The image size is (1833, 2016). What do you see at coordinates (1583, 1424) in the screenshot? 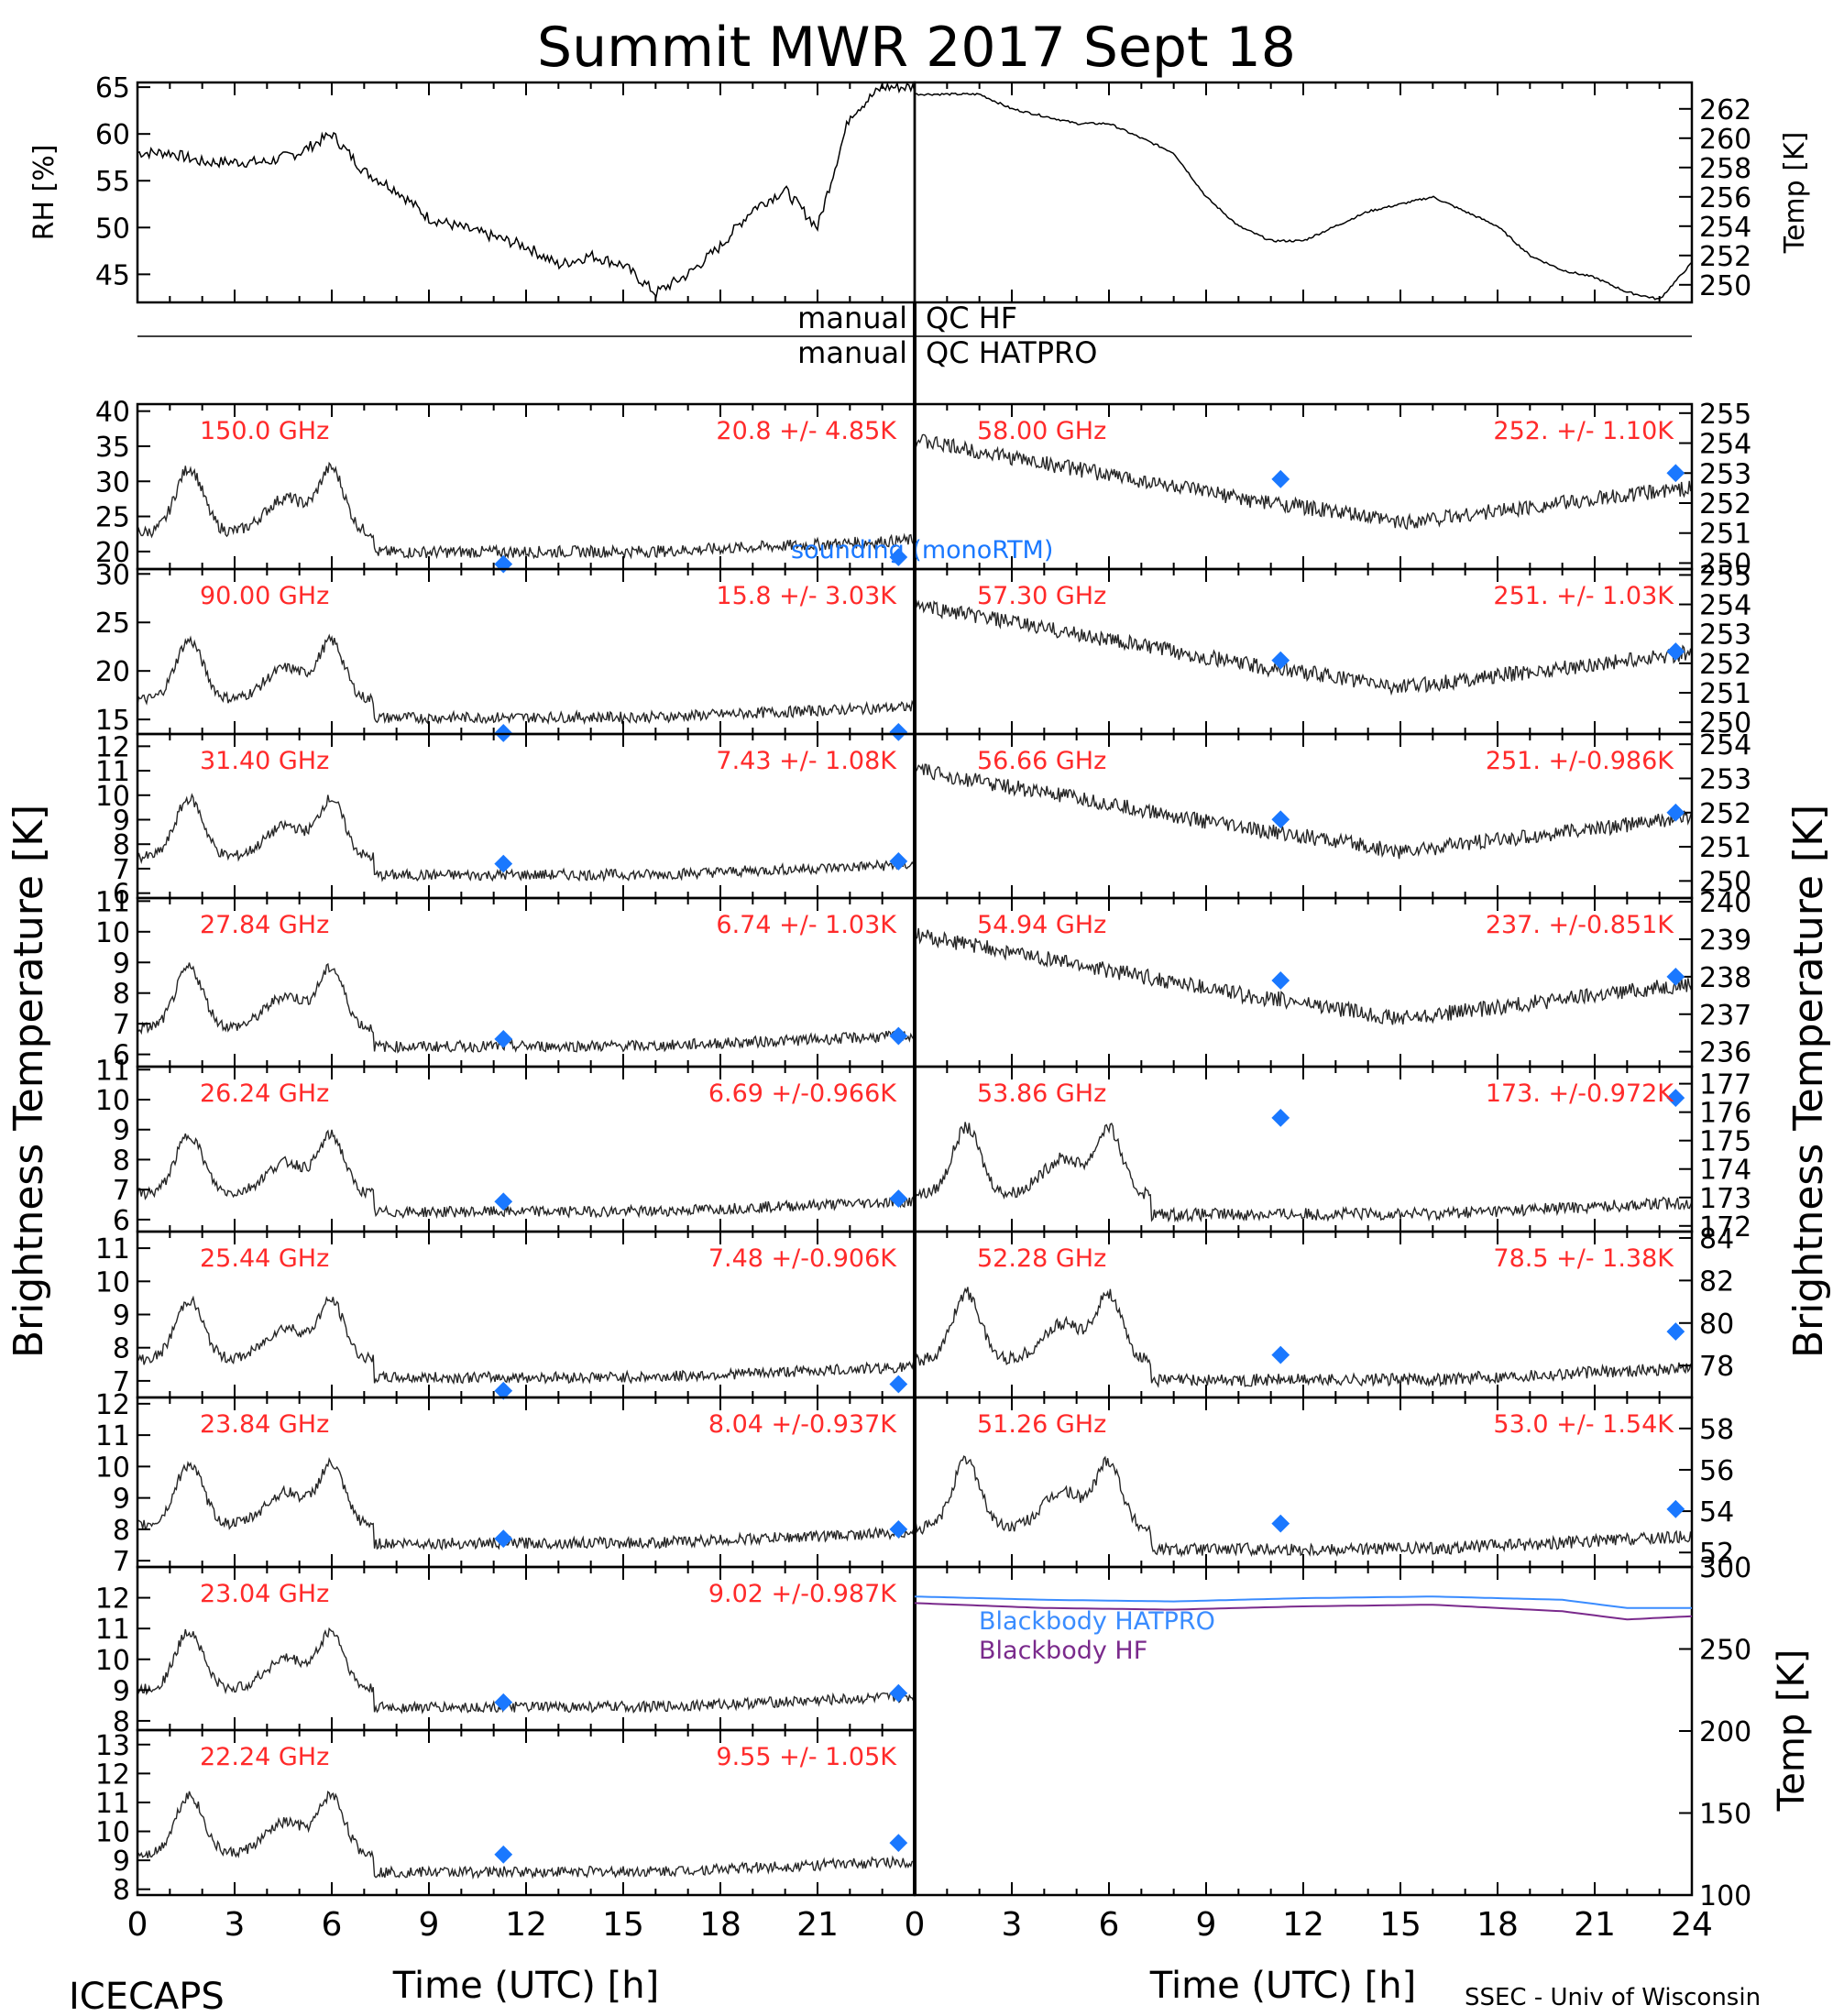
I see `stat-label: 53.0 +/- 1.54K` at bounding box center [1583, 1424].